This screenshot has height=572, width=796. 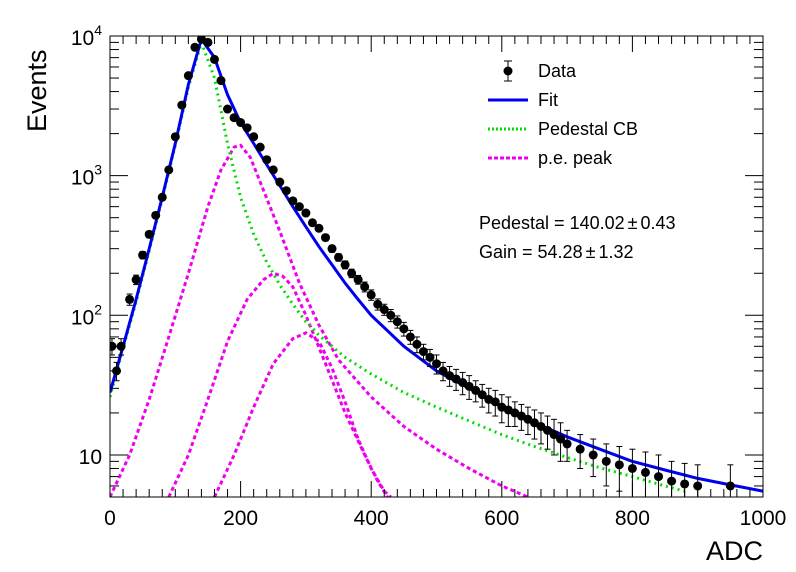 What do you see at coordinates (240, 518) in the screenshot?
I see `x-tick-label: 200` at bounding box center [240, 518].